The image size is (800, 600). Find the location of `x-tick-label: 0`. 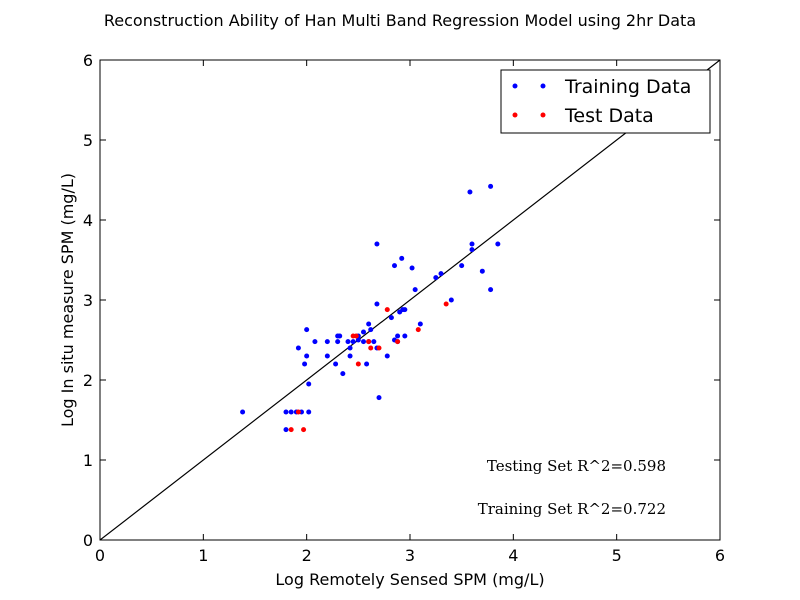

x-tick-label: 0 is located at coordinates (100, 555).